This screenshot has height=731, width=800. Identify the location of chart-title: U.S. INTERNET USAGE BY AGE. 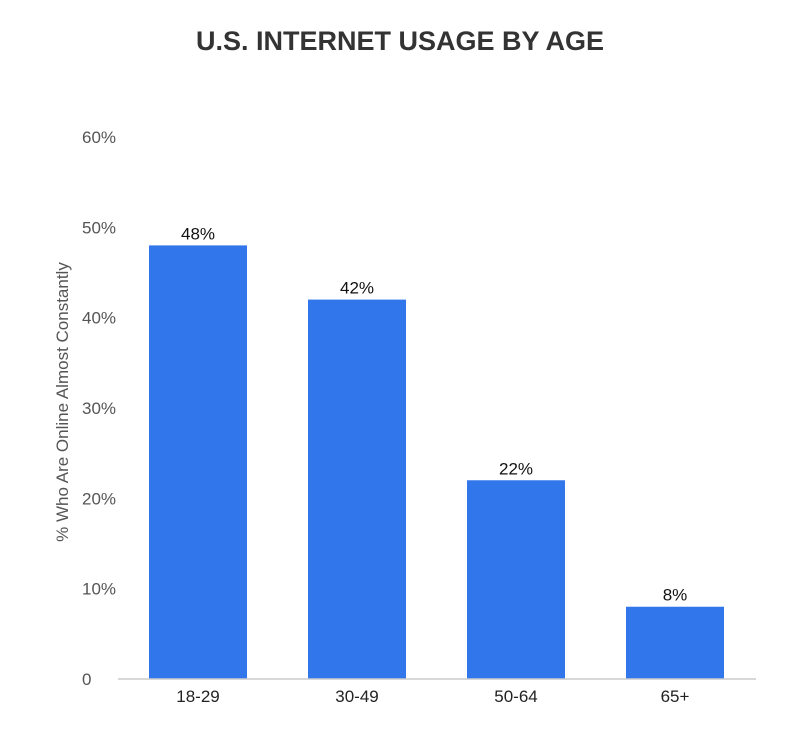
(400, 41).